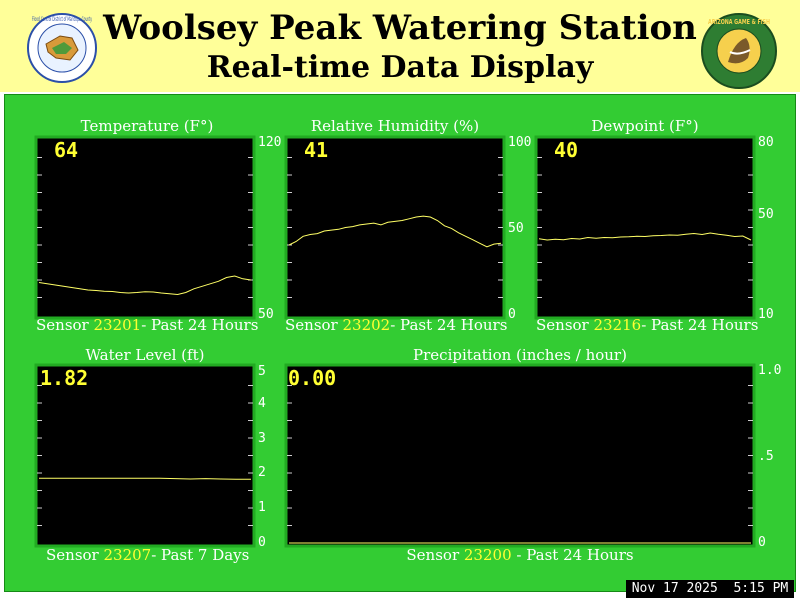 This screenshot has height=600, width=800. I want to click on water-level-caption: Sensor 23207- Past 7 Days, so click(147, 555).